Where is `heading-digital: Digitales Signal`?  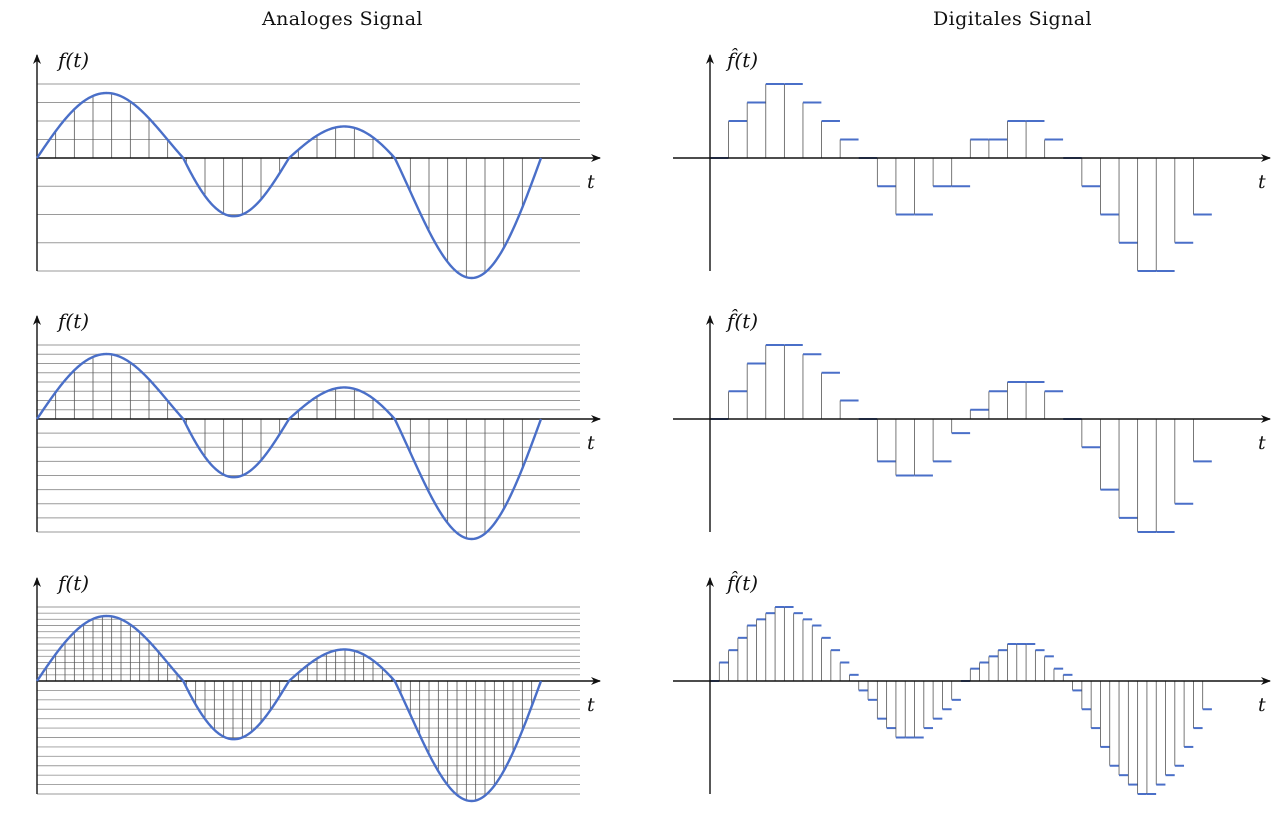 heading-digital: Digitales Signal is located at coordinates (1012, 19).